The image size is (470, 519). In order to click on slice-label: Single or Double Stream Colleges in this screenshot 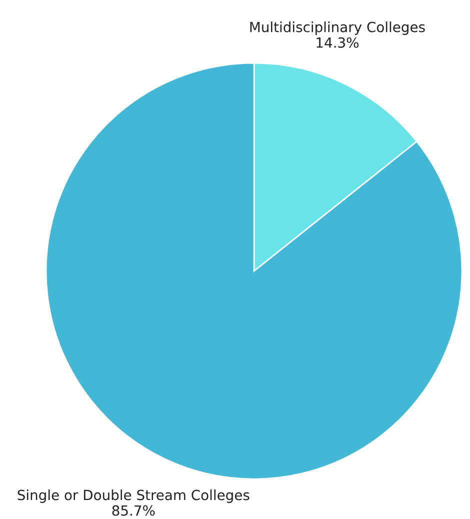, I will do `click(134, 496)`.